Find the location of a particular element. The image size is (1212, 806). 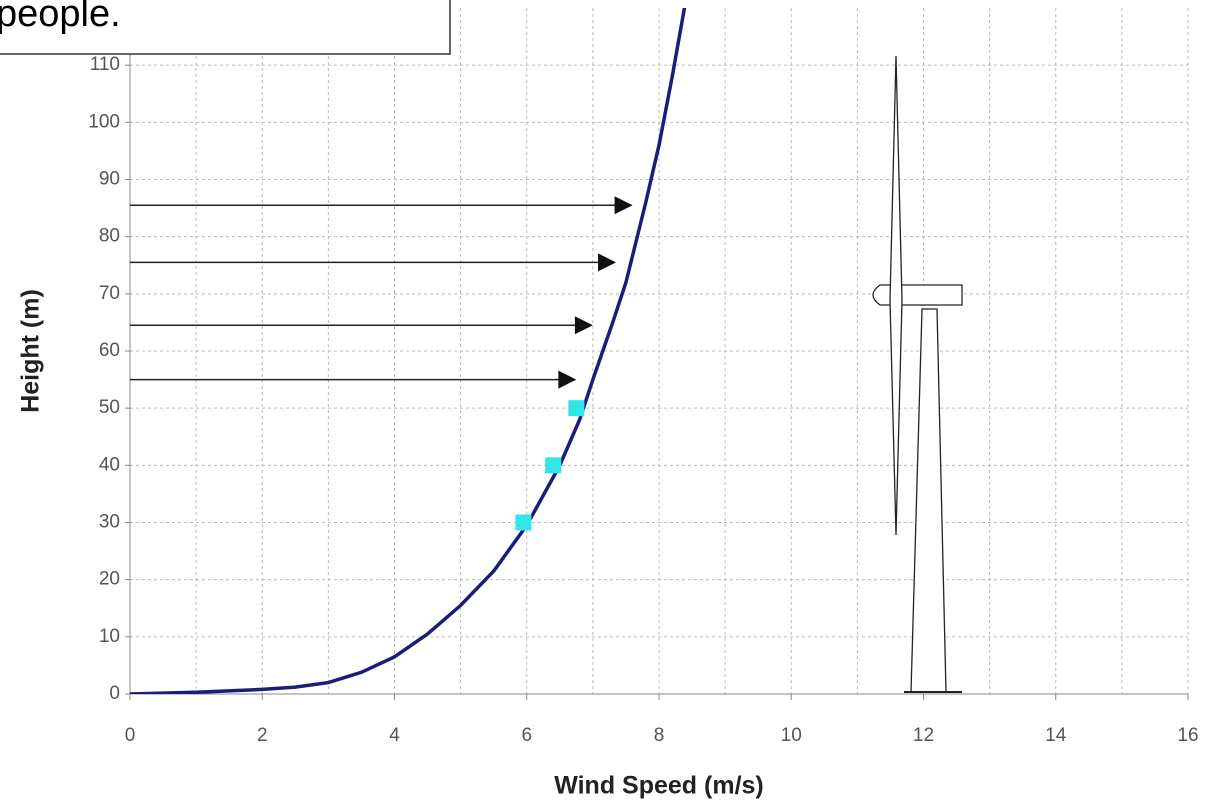

x-tick-label: 12 is located at coordinates (923, 735).